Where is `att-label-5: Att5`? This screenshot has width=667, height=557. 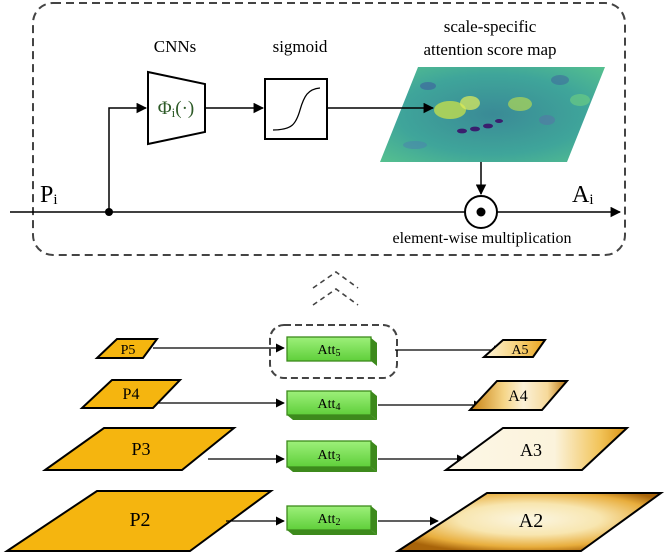 att-label-5: Att5 is located at coordinates (329, 351).